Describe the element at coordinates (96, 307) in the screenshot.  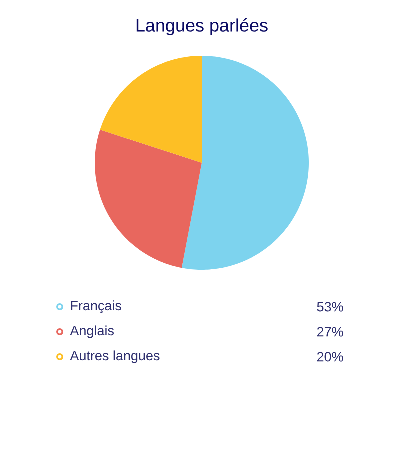
I see `legend-label: Français` at that location.